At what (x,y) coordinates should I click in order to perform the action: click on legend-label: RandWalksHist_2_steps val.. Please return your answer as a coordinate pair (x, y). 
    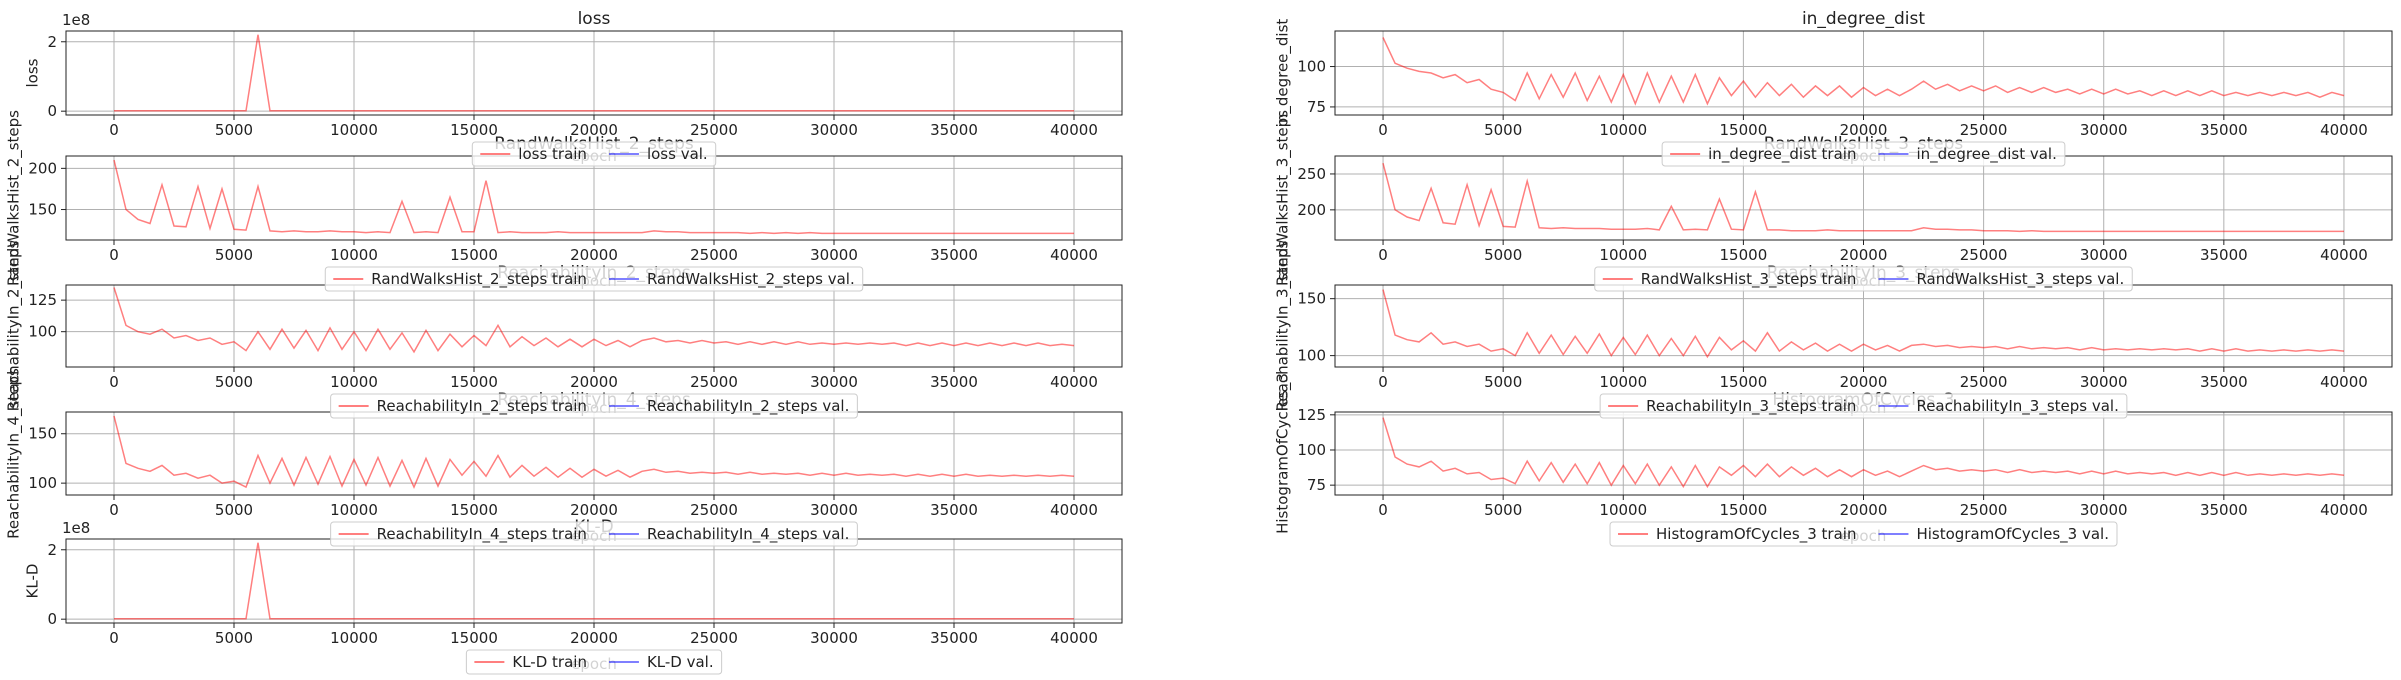
    Looking at the image, I should click on (751, 279).